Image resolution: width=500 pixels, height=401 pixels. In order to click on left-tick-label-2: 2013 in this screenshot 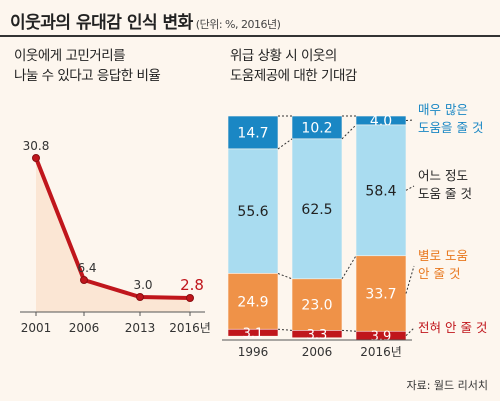, I will do `click(140, 328)`.